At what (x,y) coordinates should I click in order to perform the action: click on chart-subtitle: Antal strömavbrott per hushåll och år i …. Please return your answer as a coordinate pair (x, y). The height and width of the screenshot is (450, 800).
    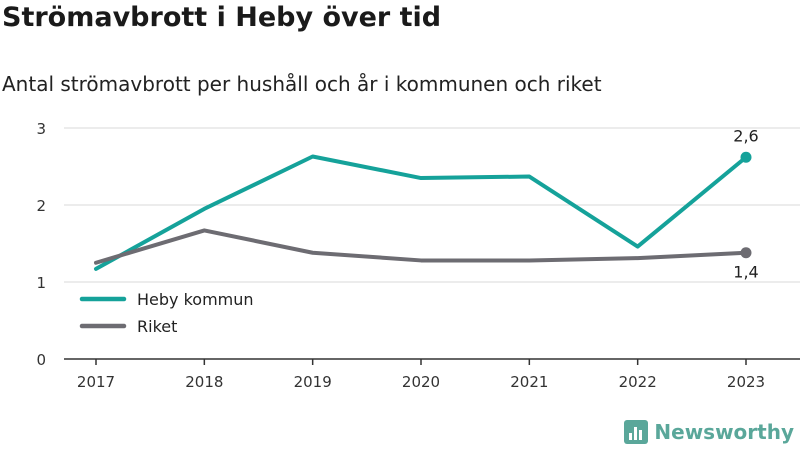
    Looking at the image, I should click on (302, 84).